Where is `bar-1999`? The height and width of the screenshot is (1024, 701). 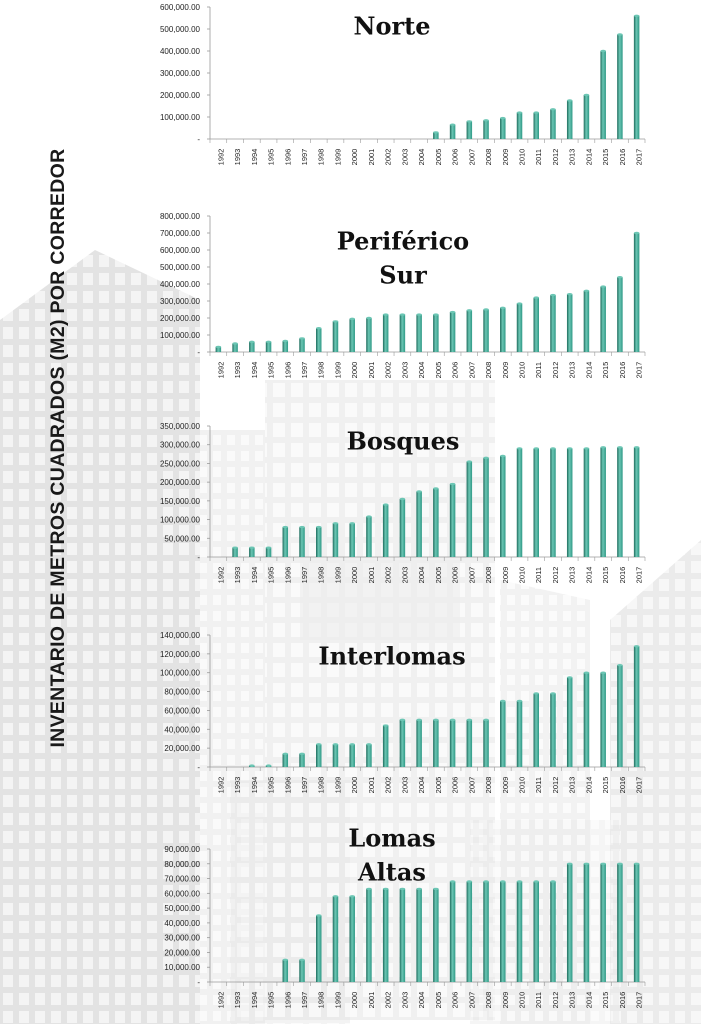 bar-1999 is located at coordinates (335, 336).